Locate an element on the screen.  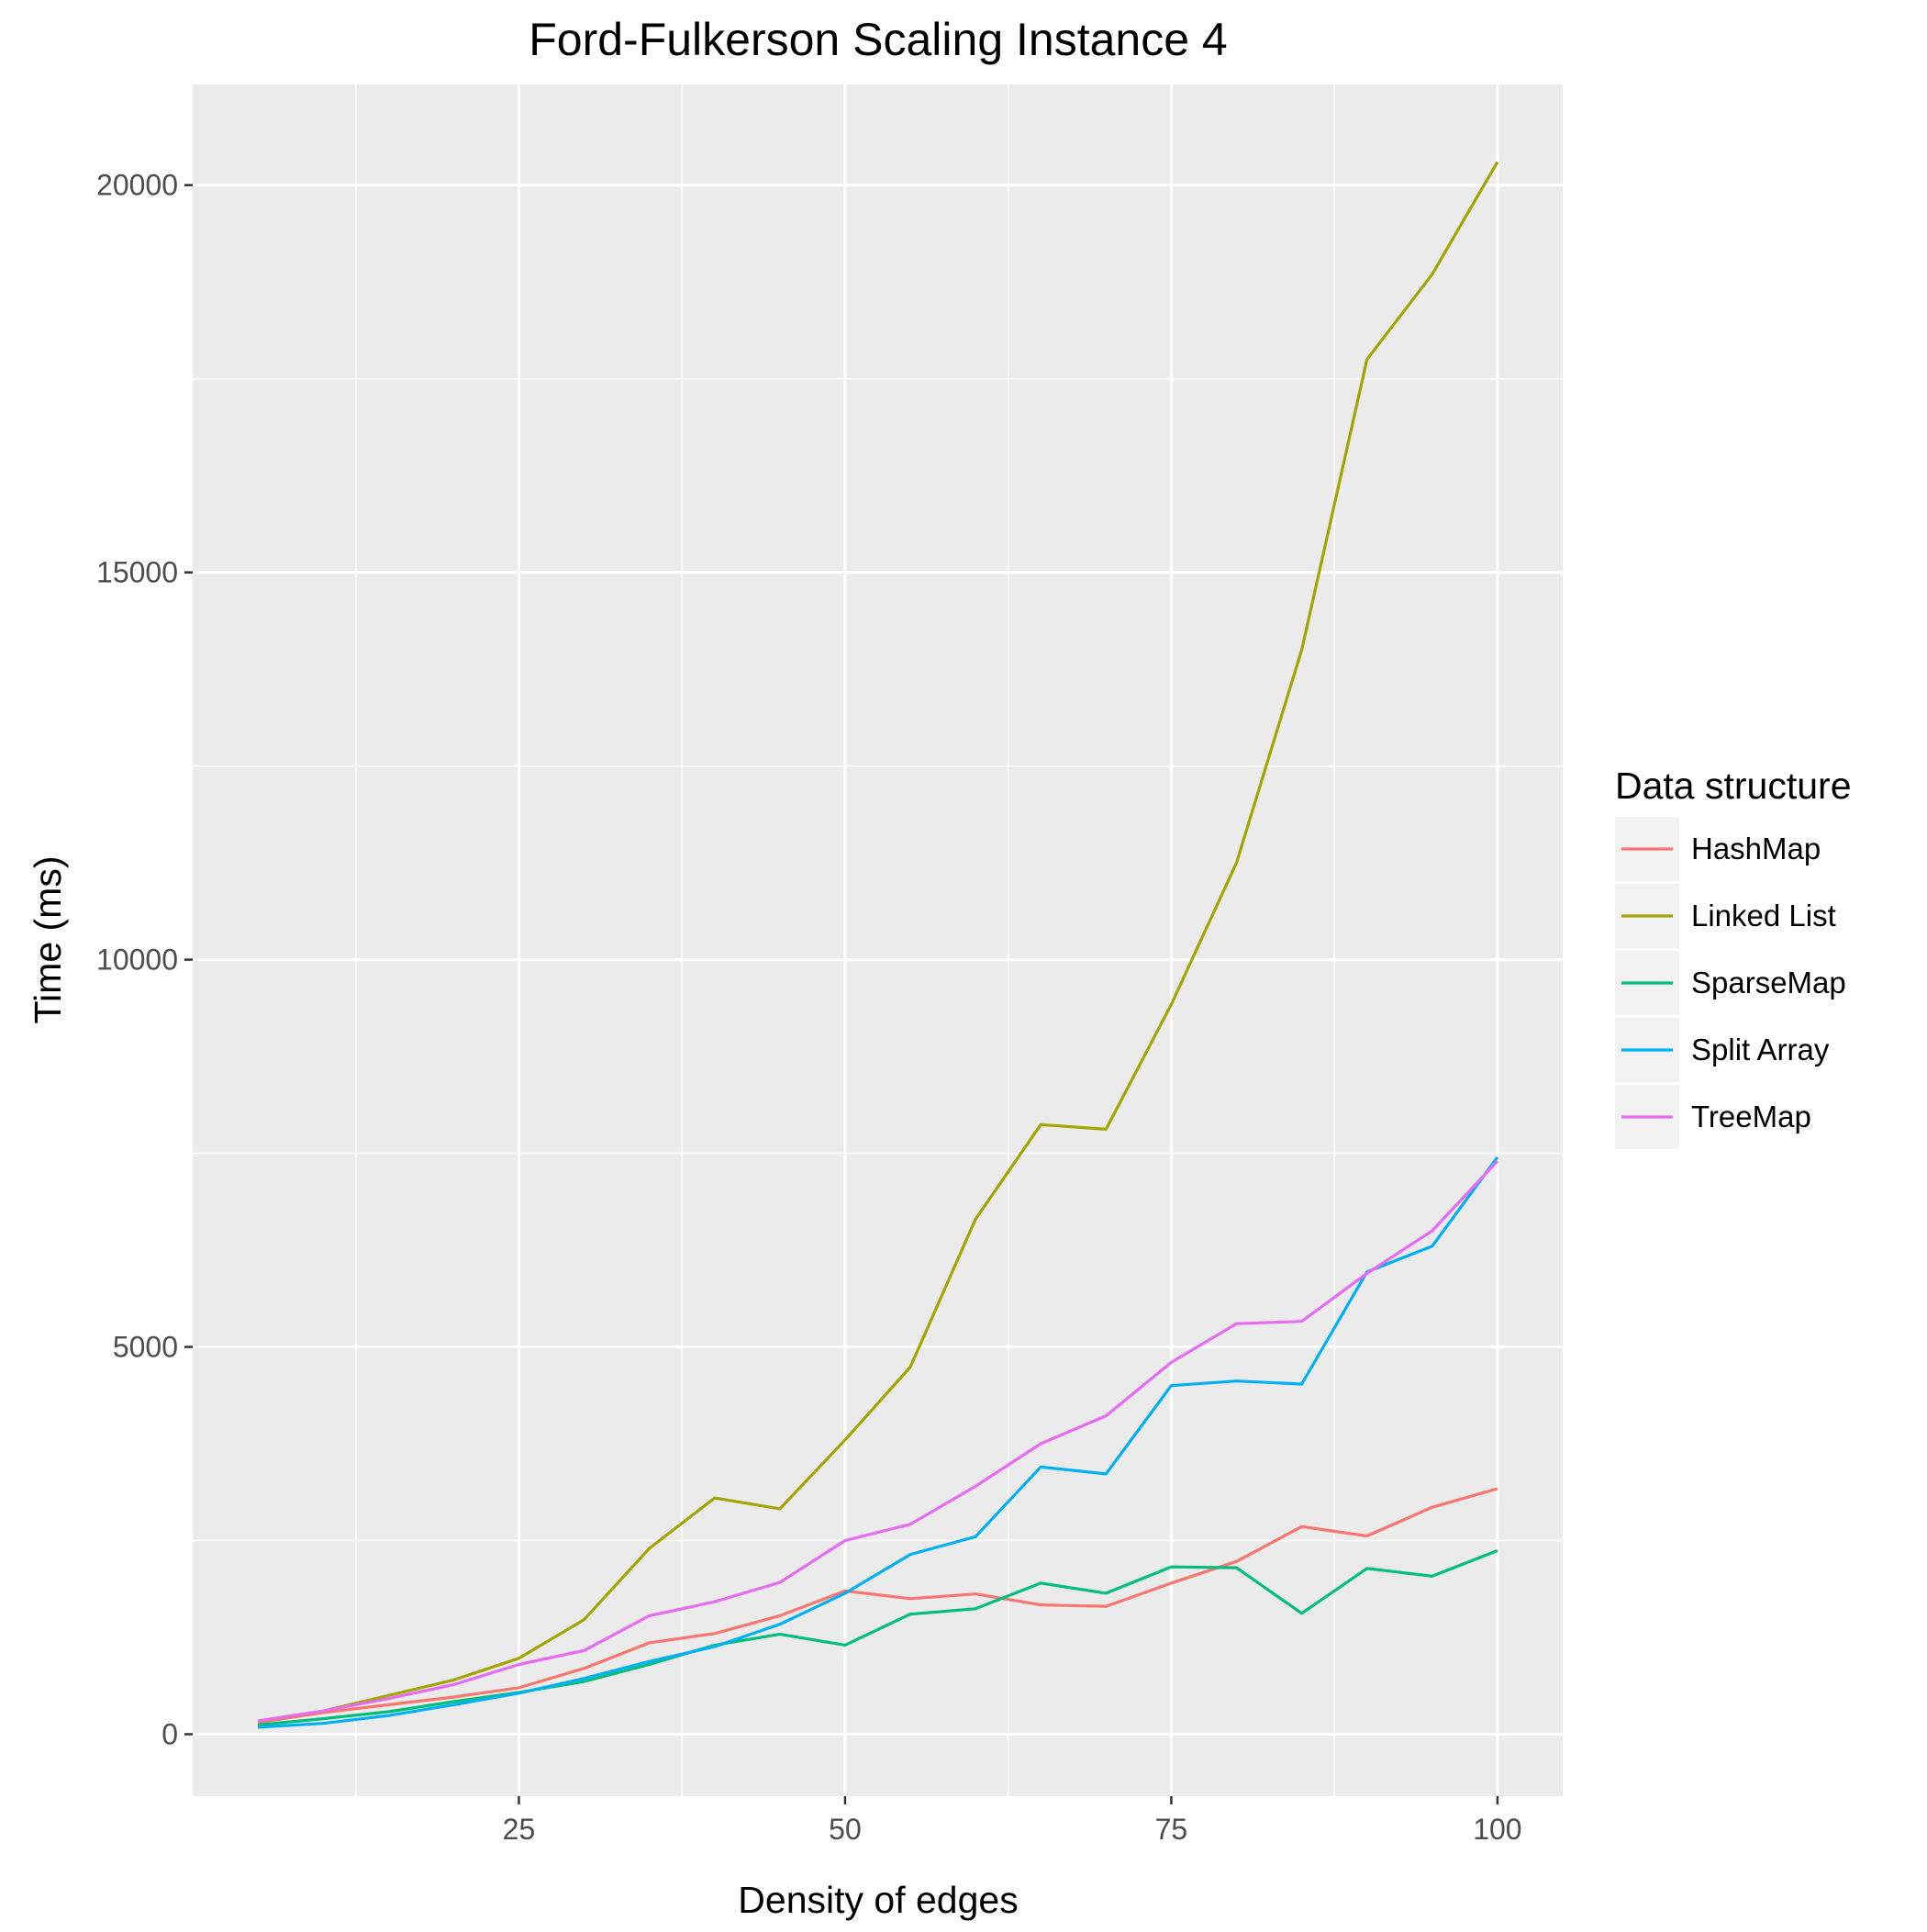
legend-label-sparsemap: SparseMap is located at coordinates (1768, 983).